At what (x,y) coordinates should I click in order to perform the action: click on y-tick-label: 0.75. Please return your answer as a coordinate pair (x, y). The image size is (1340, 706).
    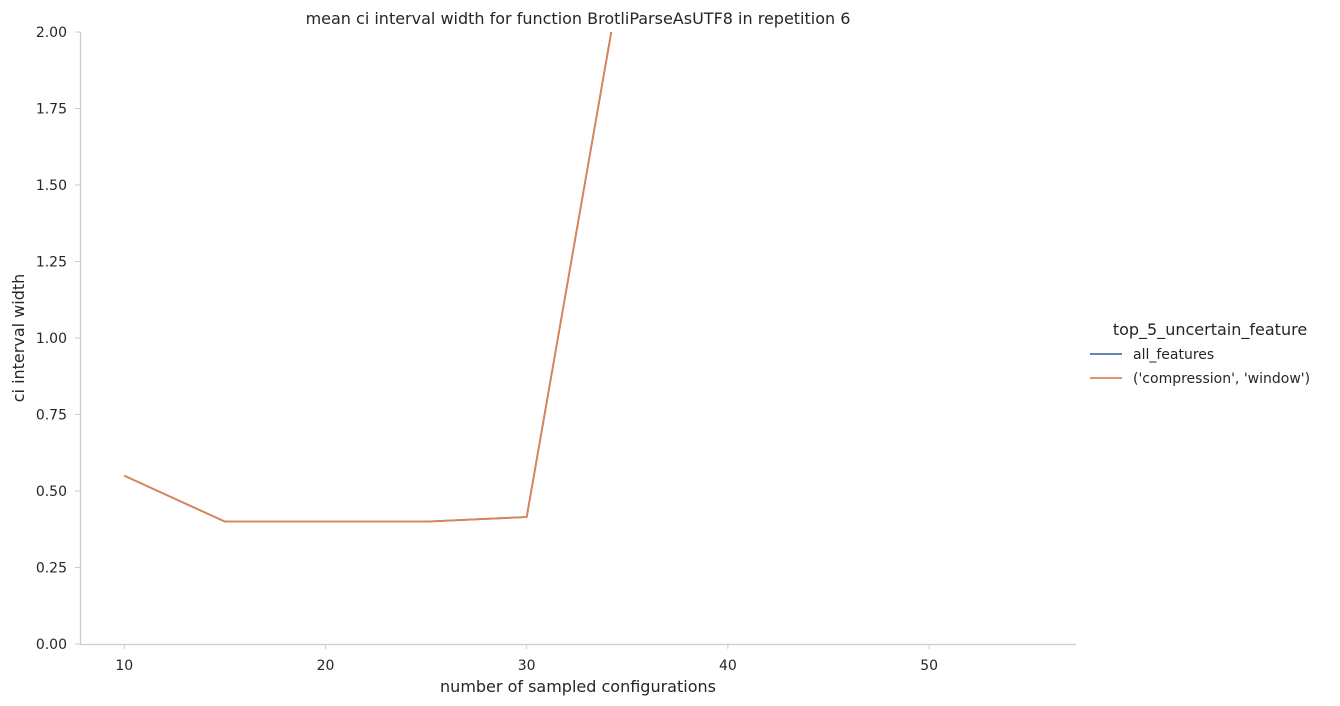
    Looking at the image, I should click on (51, 416).